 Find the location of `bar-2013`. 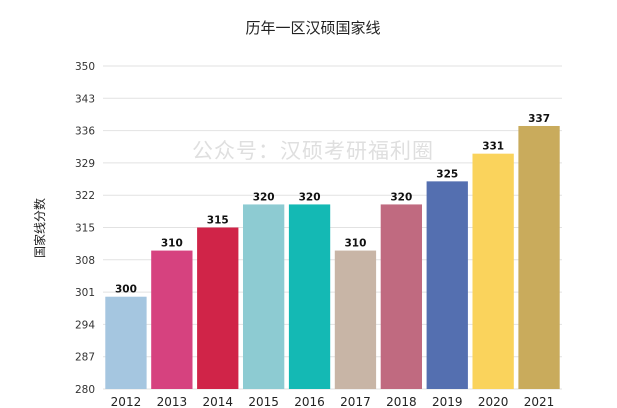

bar-2013 is located at coordinates (172, 319).